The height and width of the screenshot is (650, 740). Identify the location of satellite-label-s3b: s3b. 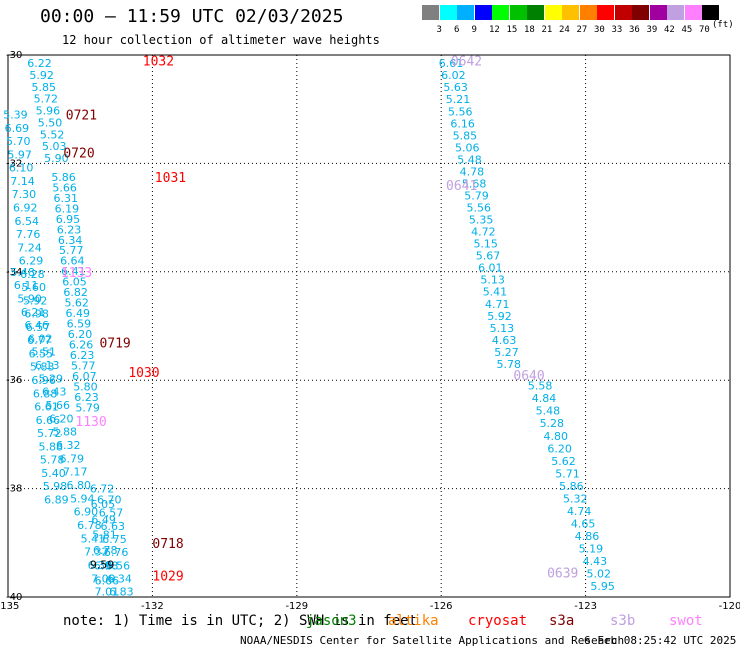
(623, 621).